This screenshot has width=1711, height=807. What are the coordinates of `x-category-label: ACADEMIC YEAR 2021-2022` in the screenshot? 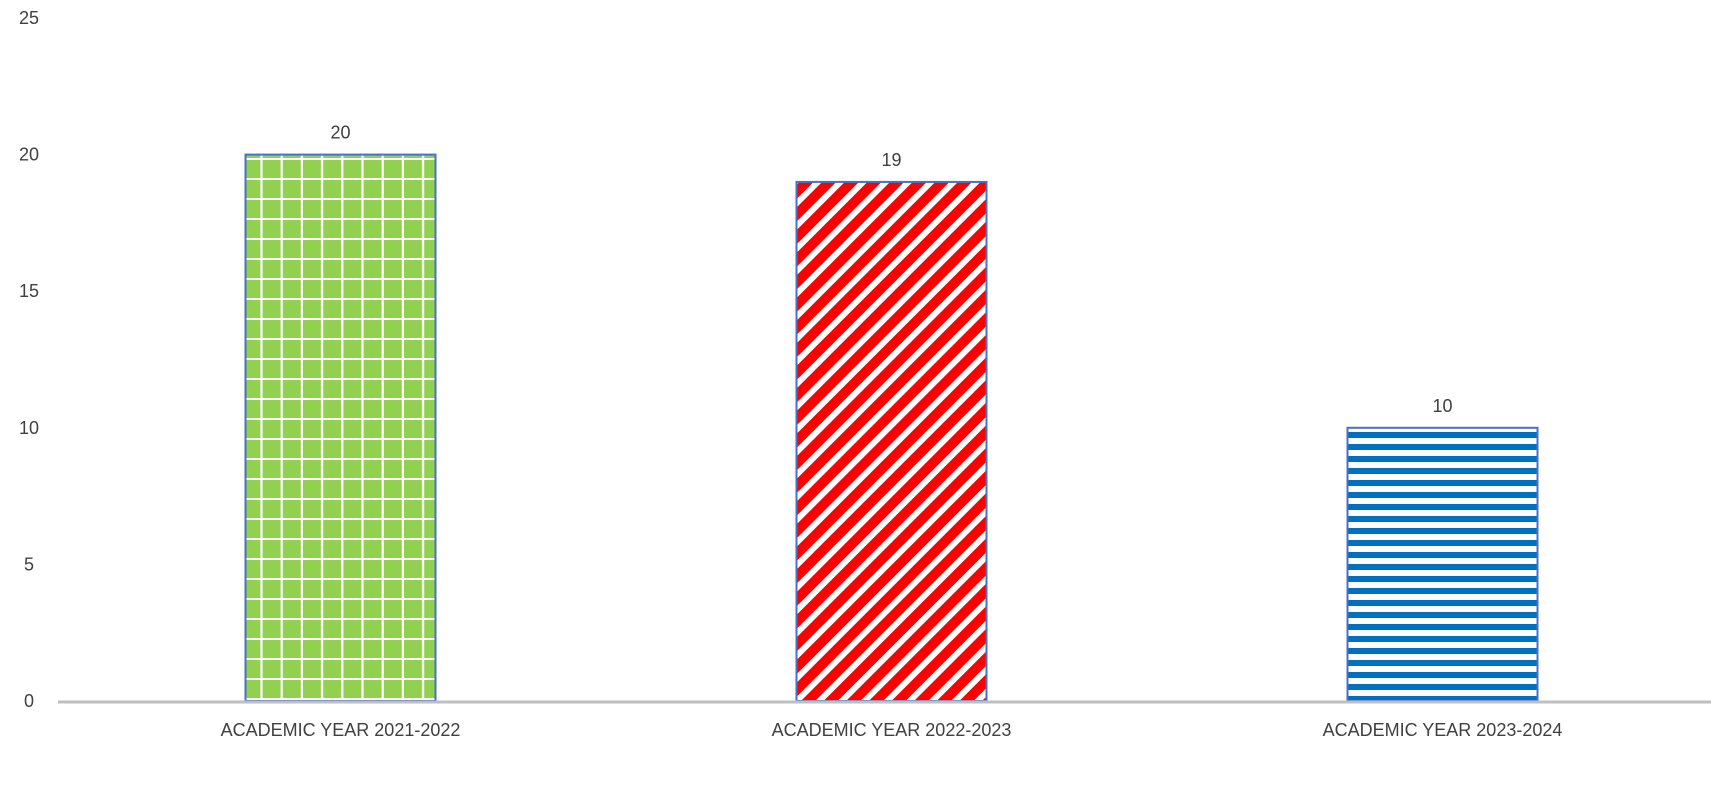 It's located at (341, 730).